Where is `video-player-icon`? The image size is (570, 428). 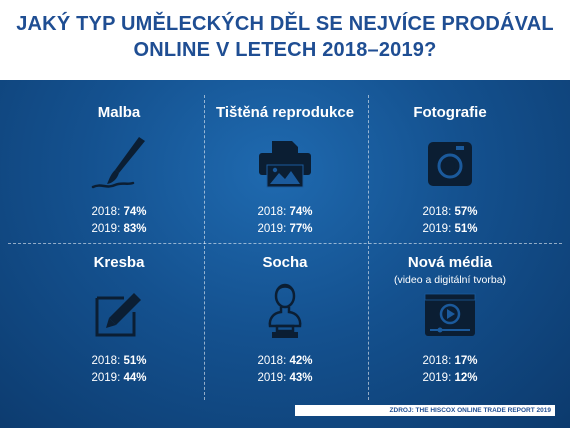
video-player-icon is located at coordinates (450, 314).